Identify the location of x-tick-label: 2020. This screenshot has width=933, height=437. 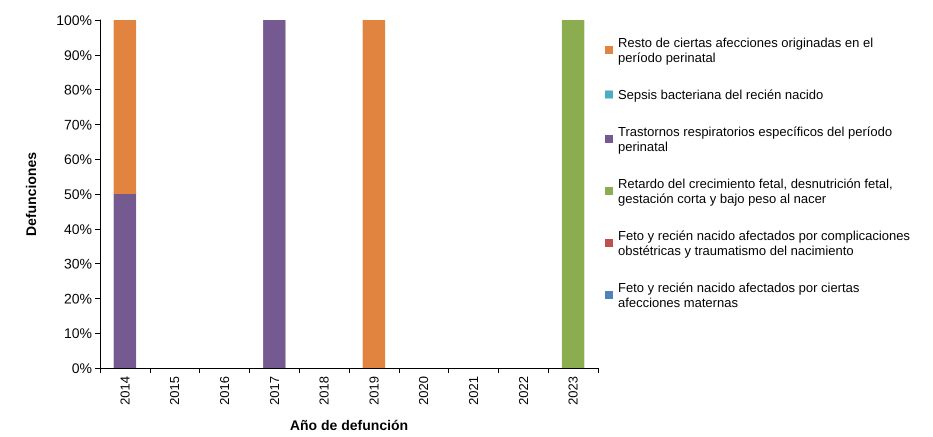
(424, 390).